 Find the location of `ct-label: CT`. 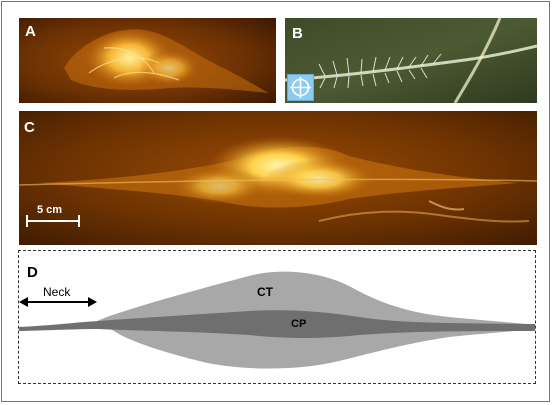

ct-label: CT is located at coordinates (265, 292).